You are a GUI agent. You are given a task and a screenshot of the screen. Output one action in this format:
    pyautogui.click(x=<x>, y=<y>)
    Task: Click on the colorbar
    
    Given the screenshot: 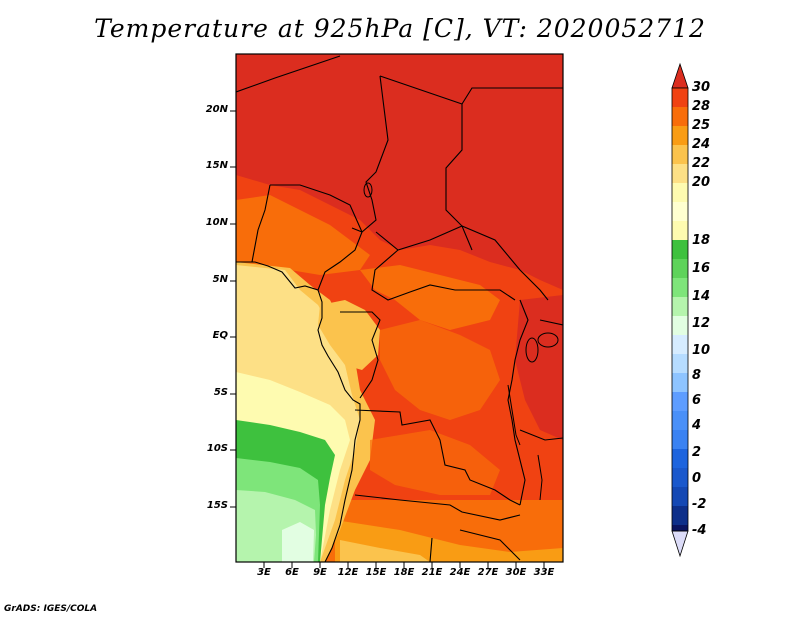 What is the action you would take?
    pyautogui.click(x=680, y=310)
    